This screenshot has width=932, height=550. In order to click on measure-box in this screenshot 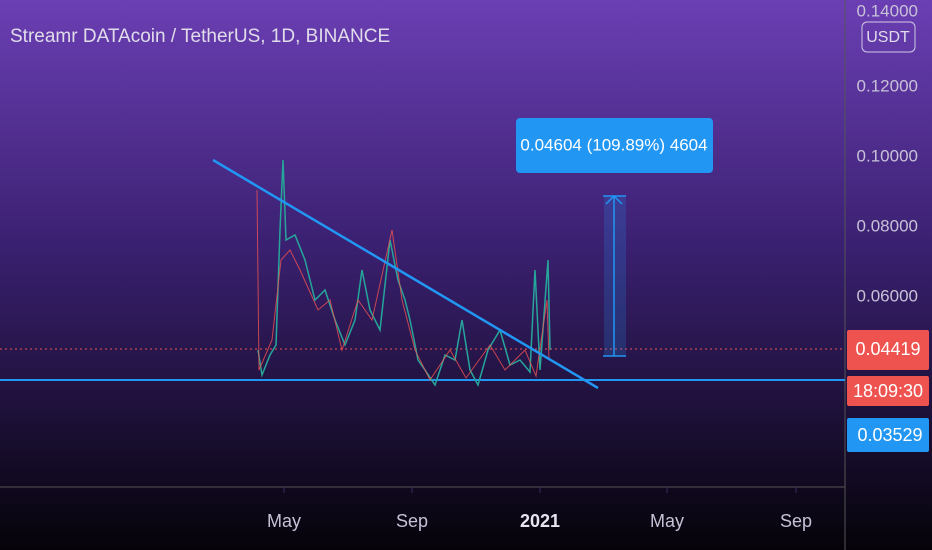, I will do `click(614, 145)`.